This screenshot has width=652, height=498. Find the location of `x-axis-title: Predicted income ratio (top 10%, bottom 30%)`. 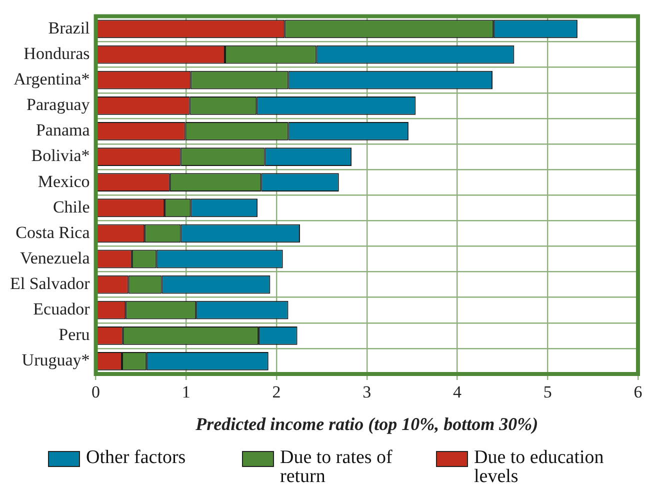

x-axis-title: Predicted income ratio (top 10%, bottom 30%) is located at coordinates (366, 424).